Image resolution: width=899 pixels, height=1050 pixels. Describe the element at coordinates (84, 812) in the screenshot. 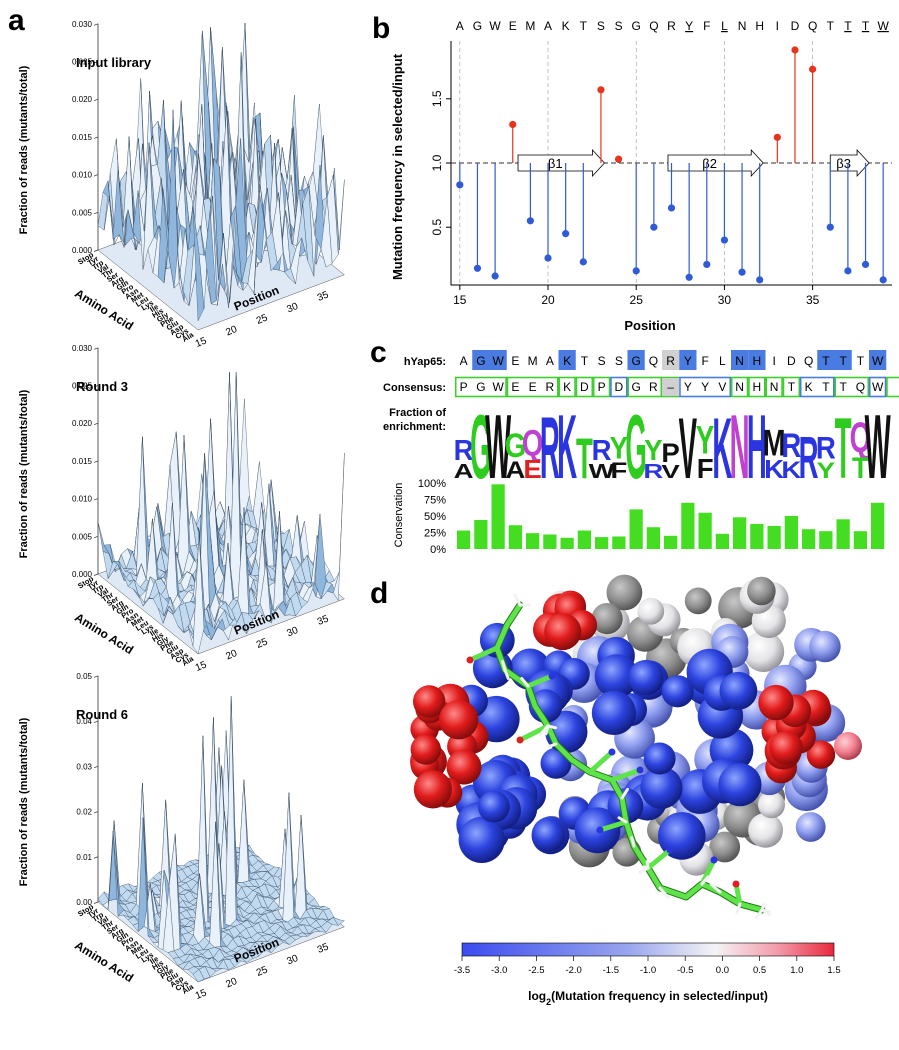

I see `z-tick-label: 0.02` at that location.